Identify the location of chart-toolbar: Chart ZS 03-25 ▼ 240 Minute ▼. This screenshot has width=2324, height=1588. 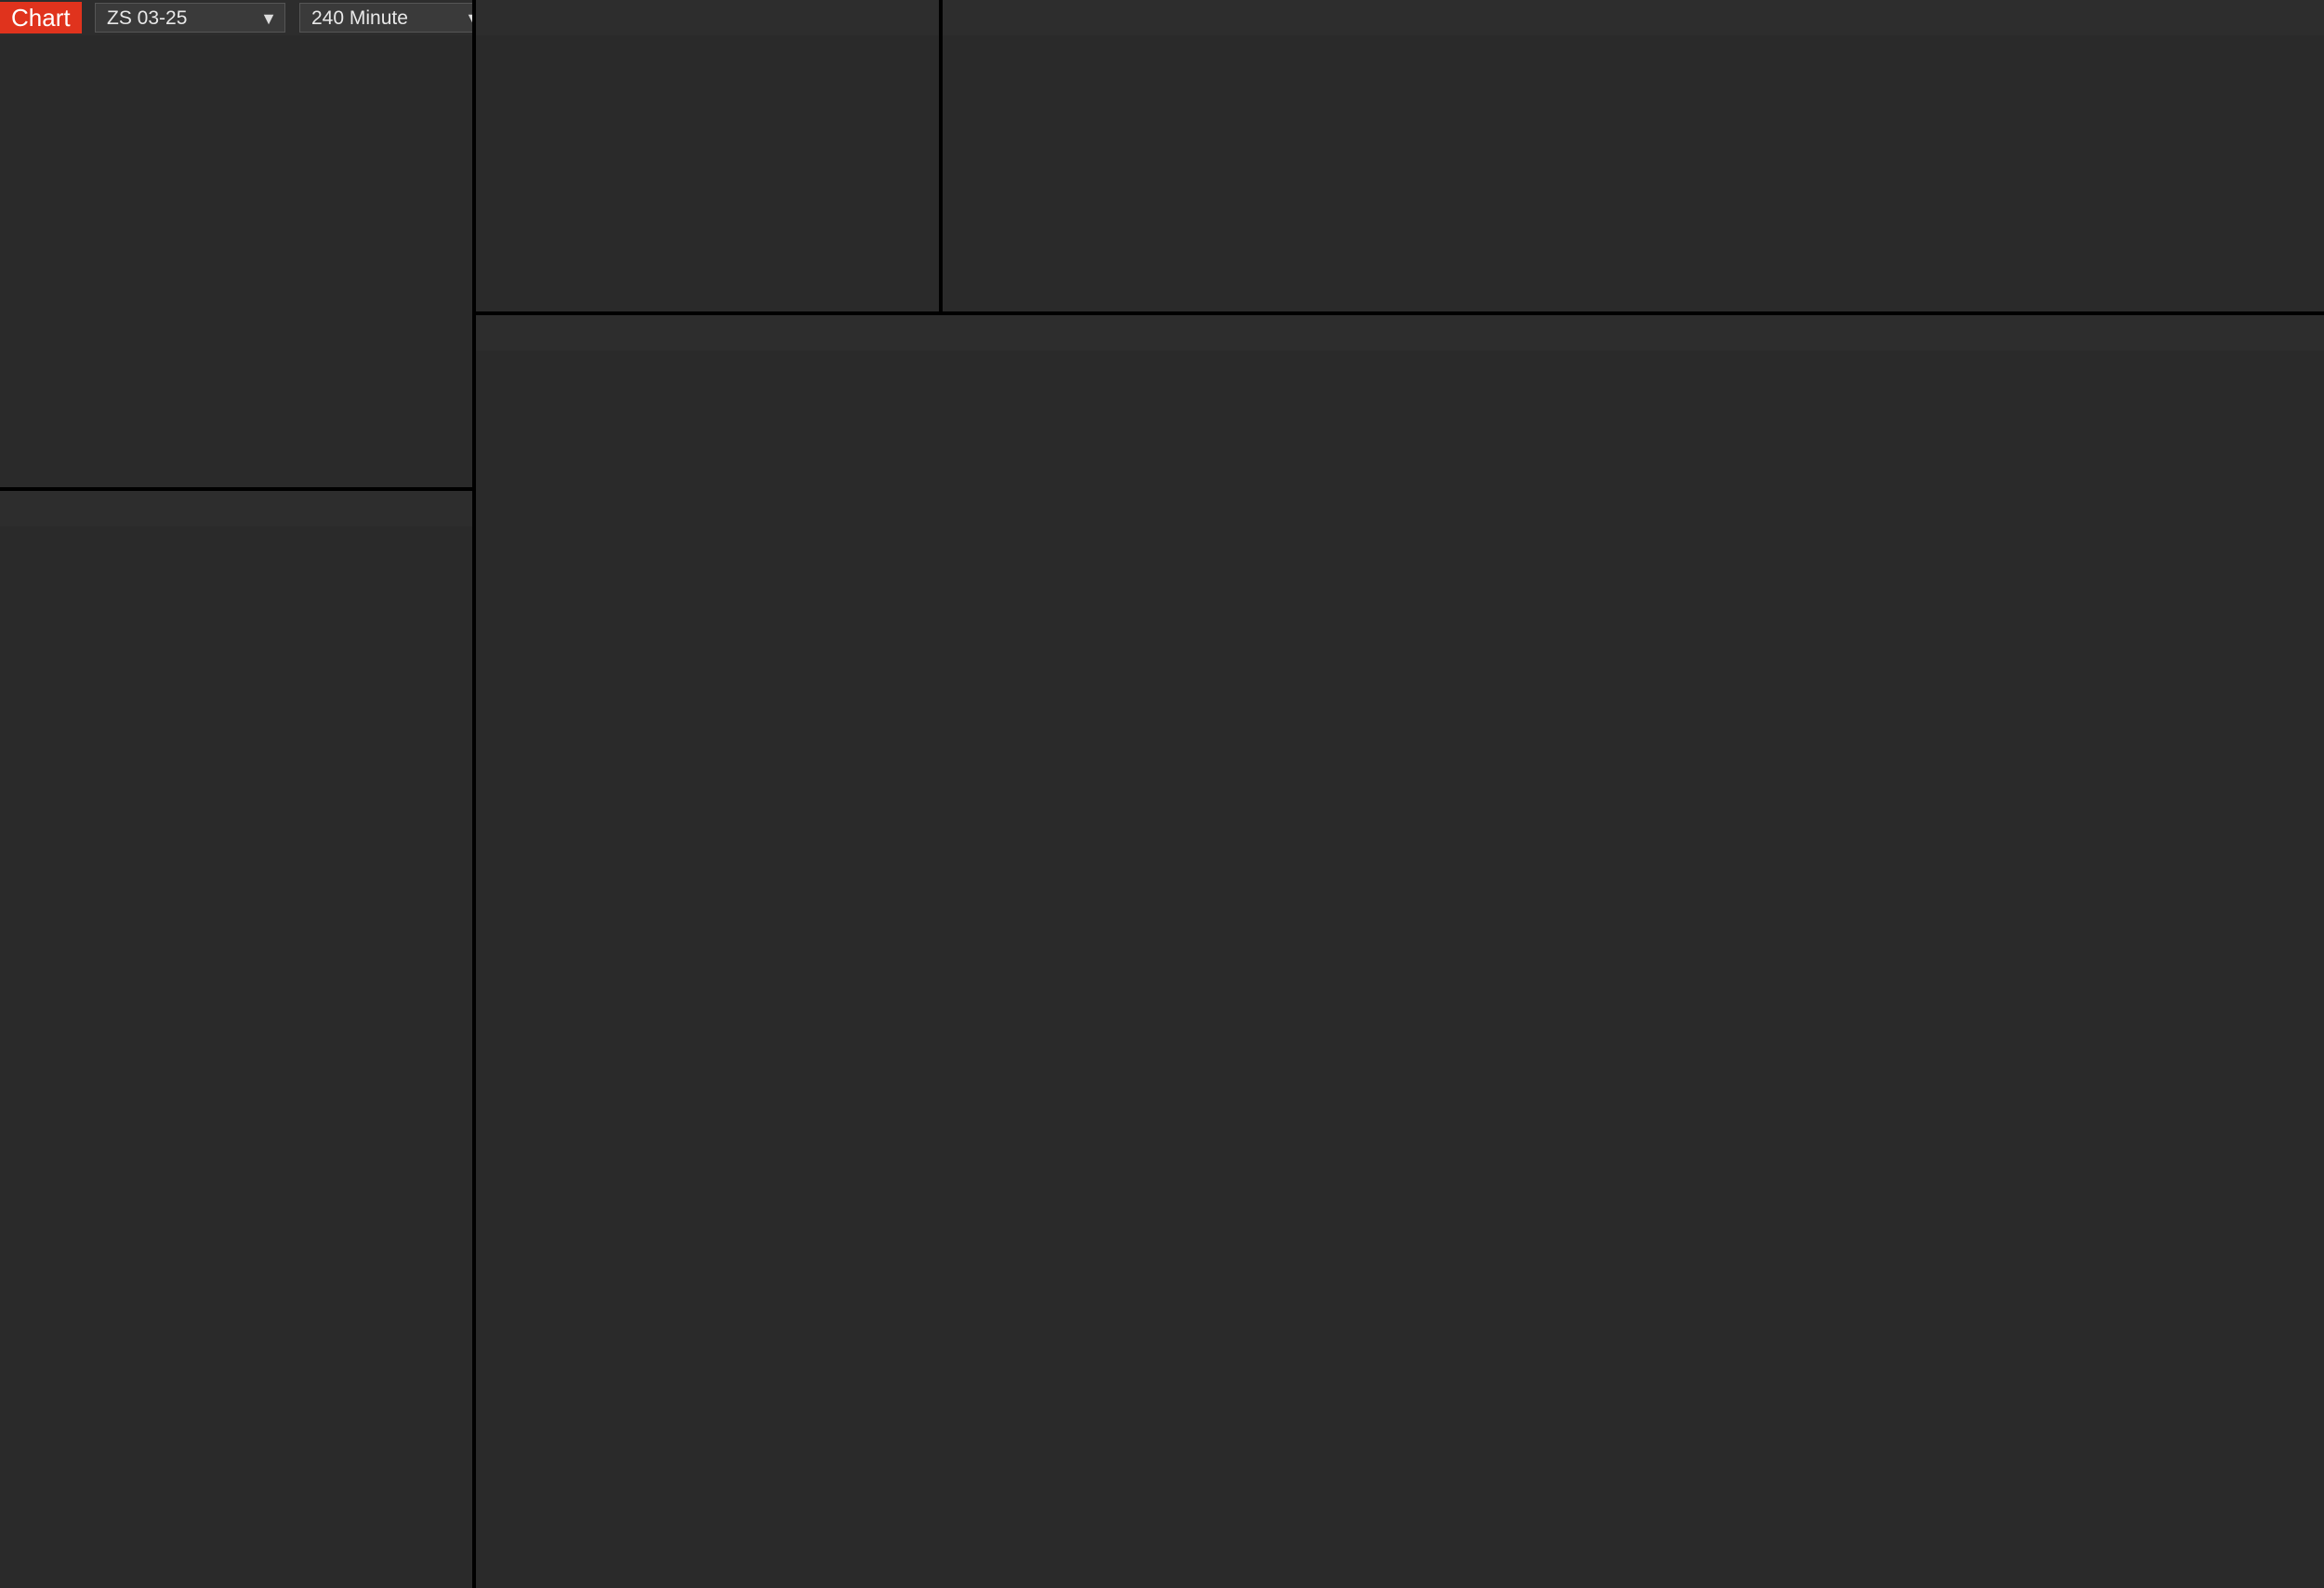
(236, 17).